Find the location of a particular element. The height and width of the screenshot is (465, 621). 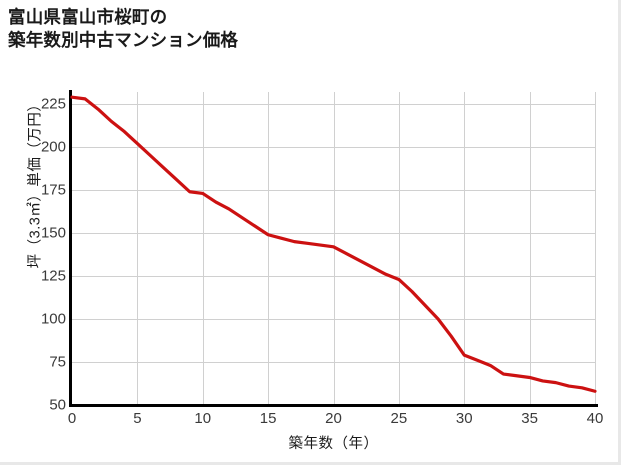

y-tick-label: 200 is located at coordinates (53, 147).